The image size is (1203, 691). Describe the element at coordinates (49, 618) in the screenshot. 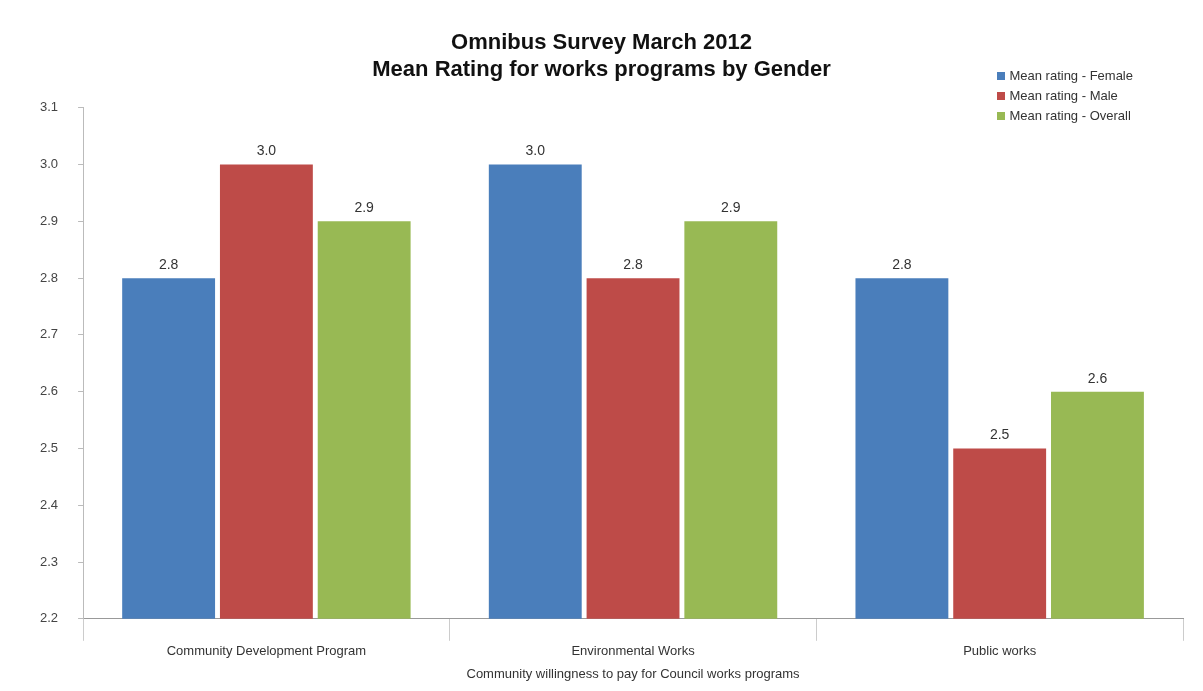

I see `y-tick-label: 2.2` at that location.